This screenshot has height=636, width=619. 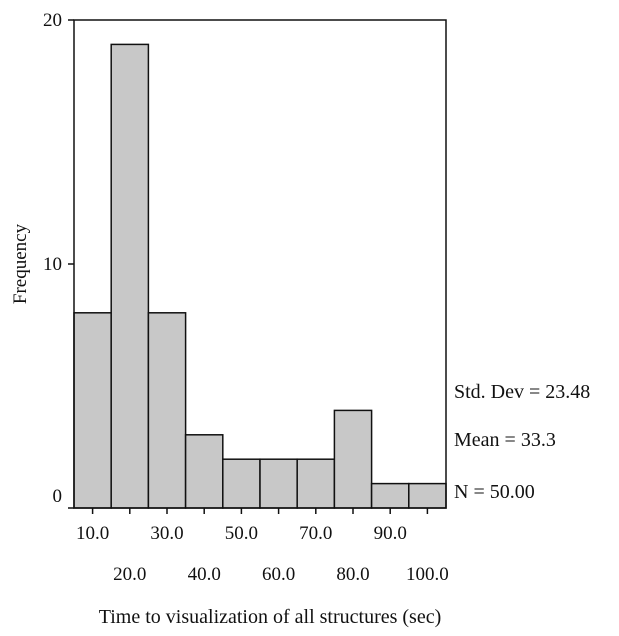 I want to click on histogram-bar-90.0, so click(x=390, y=495).